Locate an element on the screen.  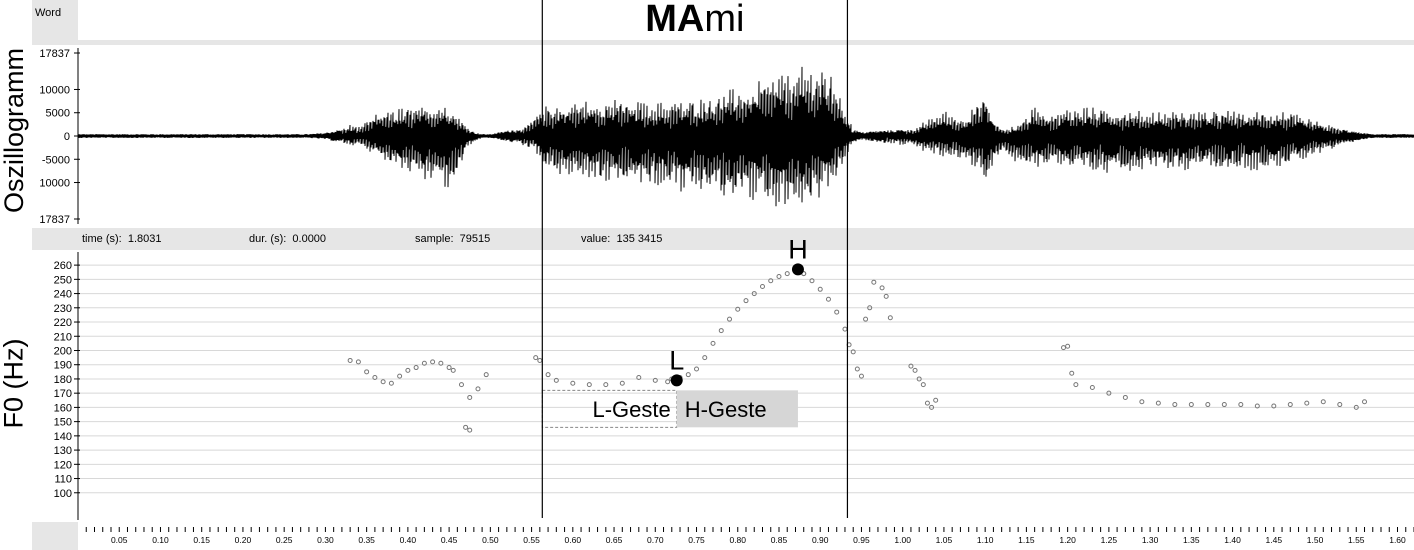
time-ruler-label: 1.45 is located at coordinates (1274, 540).